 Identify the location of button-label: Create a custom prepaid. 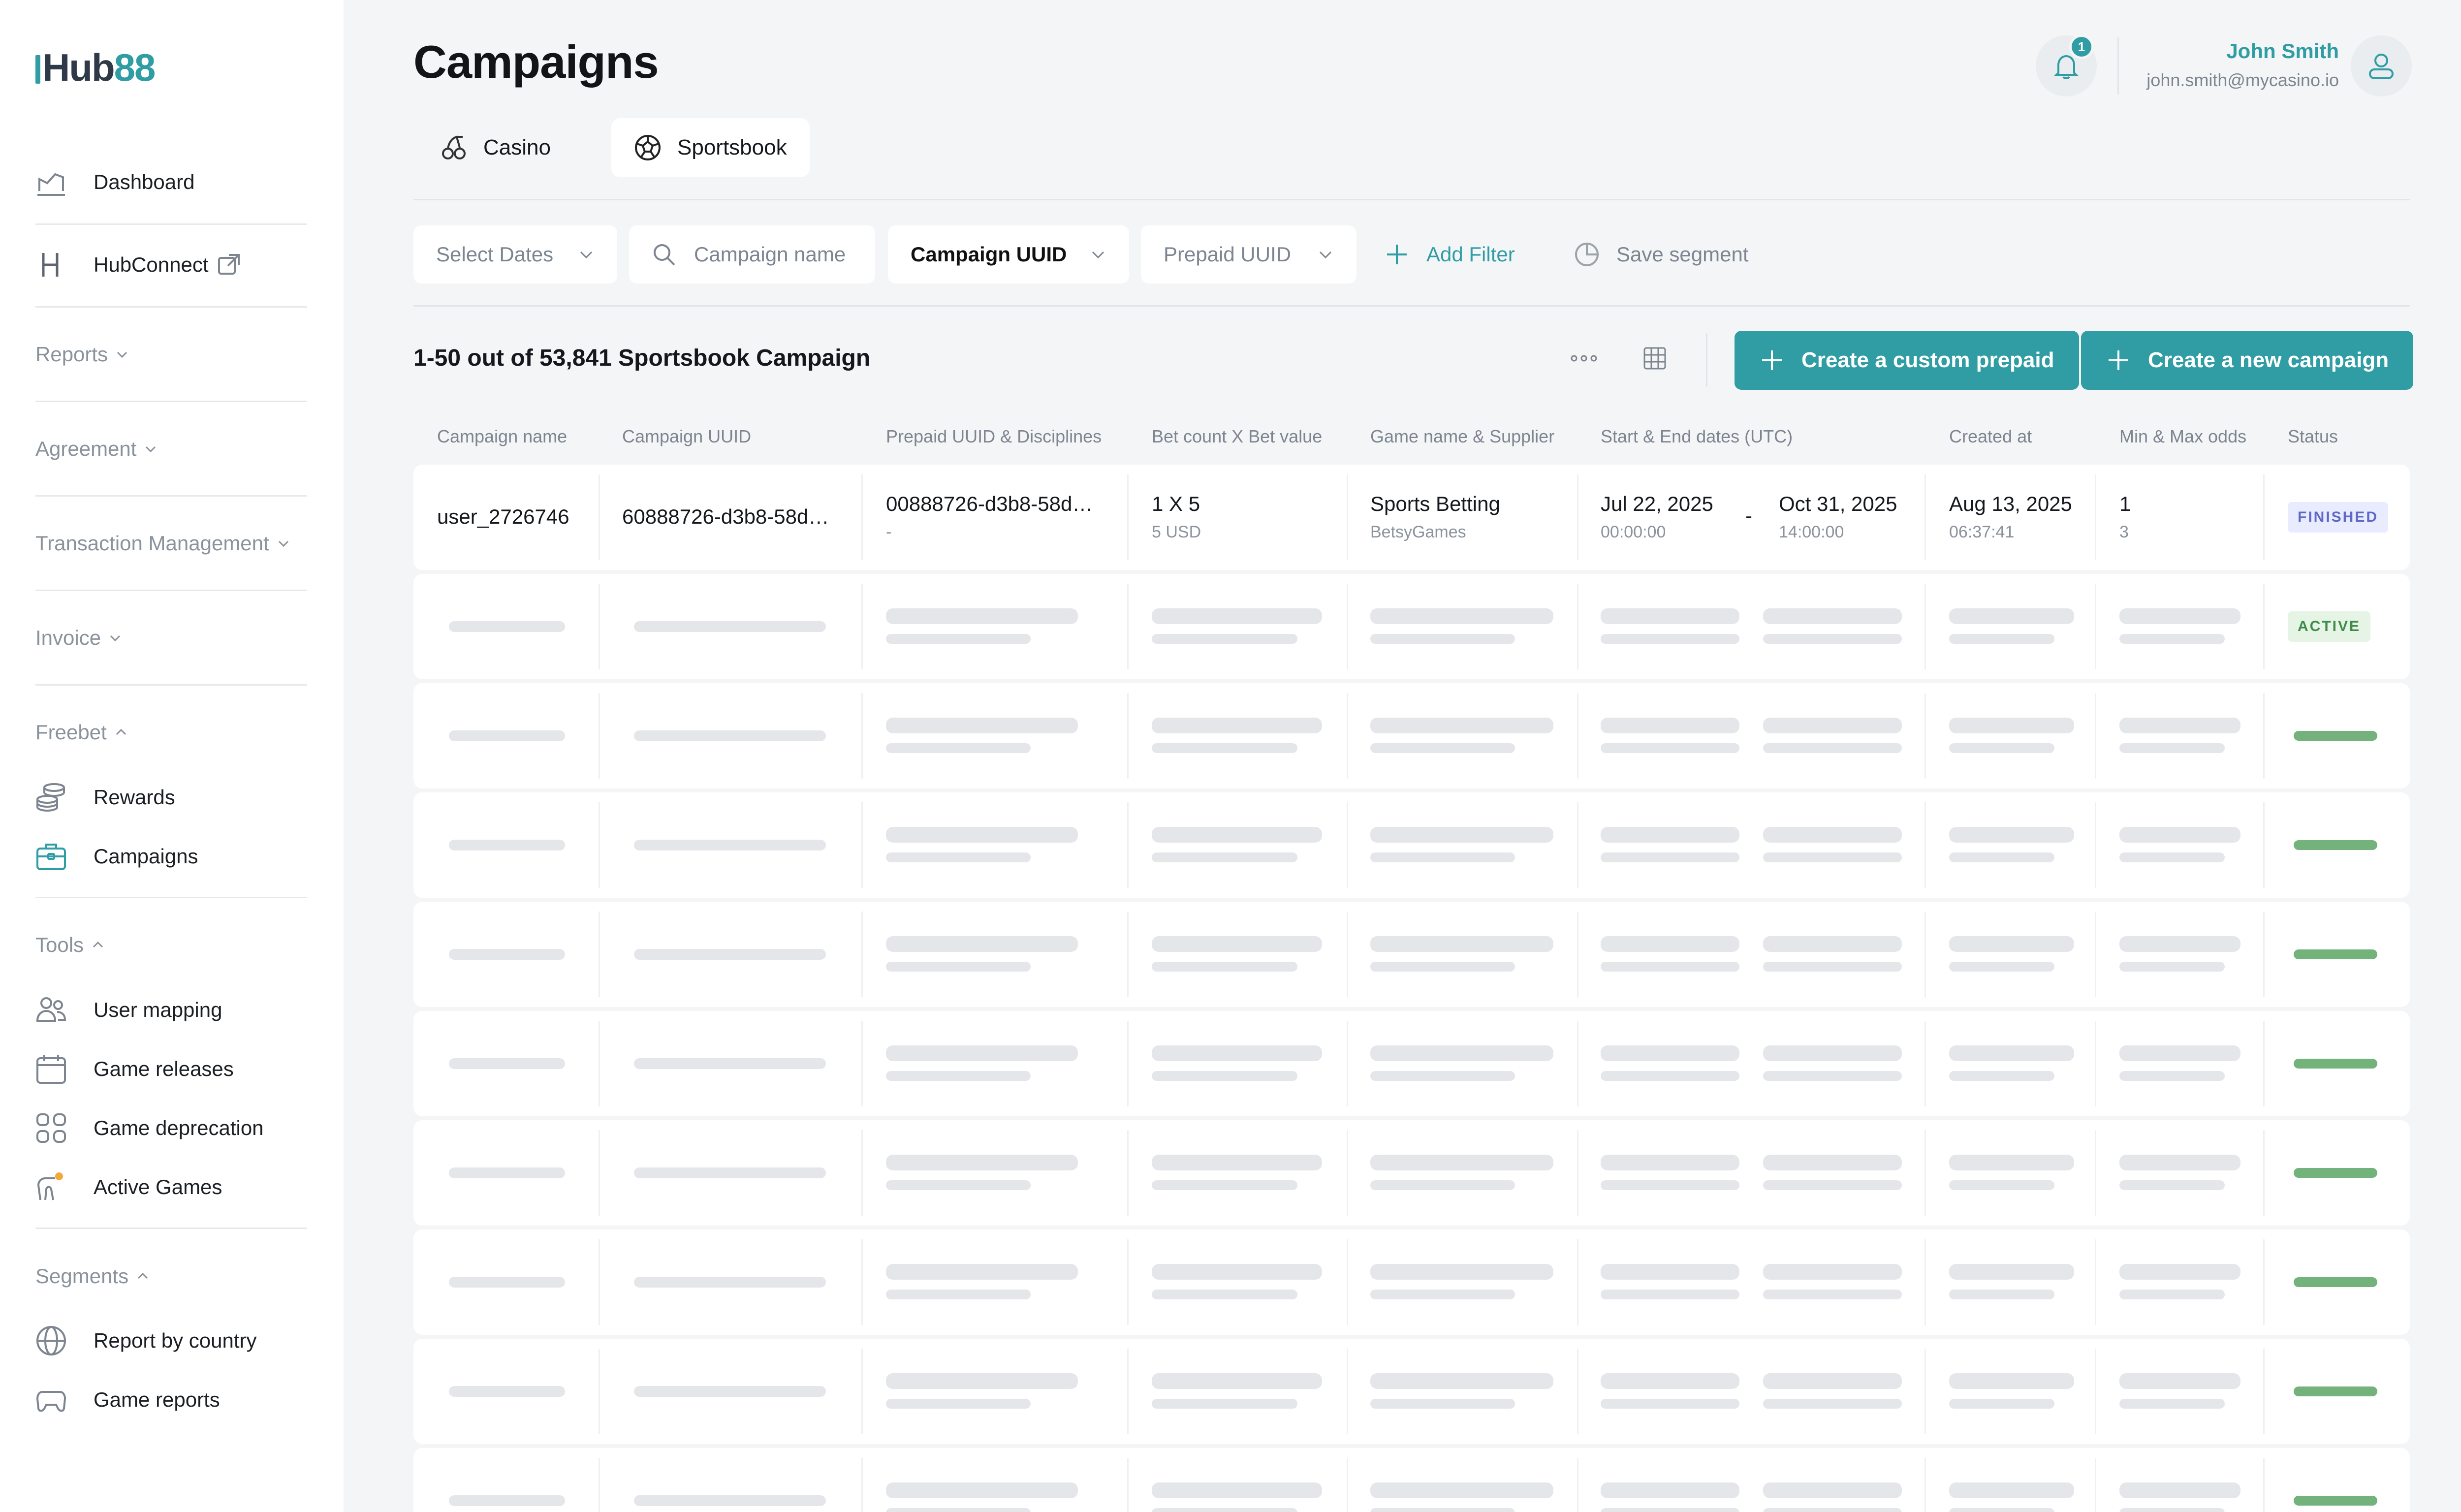
(1927, 360).